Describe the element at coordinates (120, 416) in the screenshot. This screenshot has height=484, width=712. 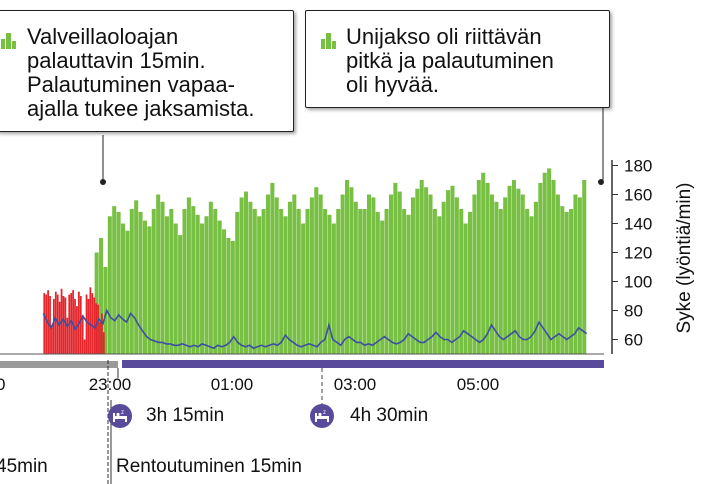
I see `sleep-bed-icon: z` at that location.